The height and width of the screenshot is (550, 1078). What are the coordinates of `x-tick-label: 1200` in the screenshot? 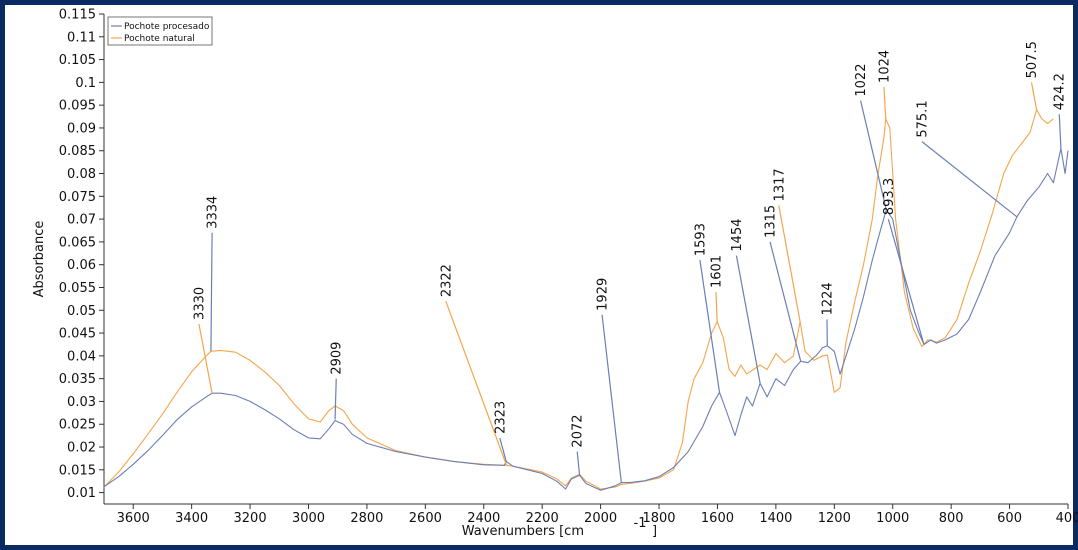 It's located at (834, 518).